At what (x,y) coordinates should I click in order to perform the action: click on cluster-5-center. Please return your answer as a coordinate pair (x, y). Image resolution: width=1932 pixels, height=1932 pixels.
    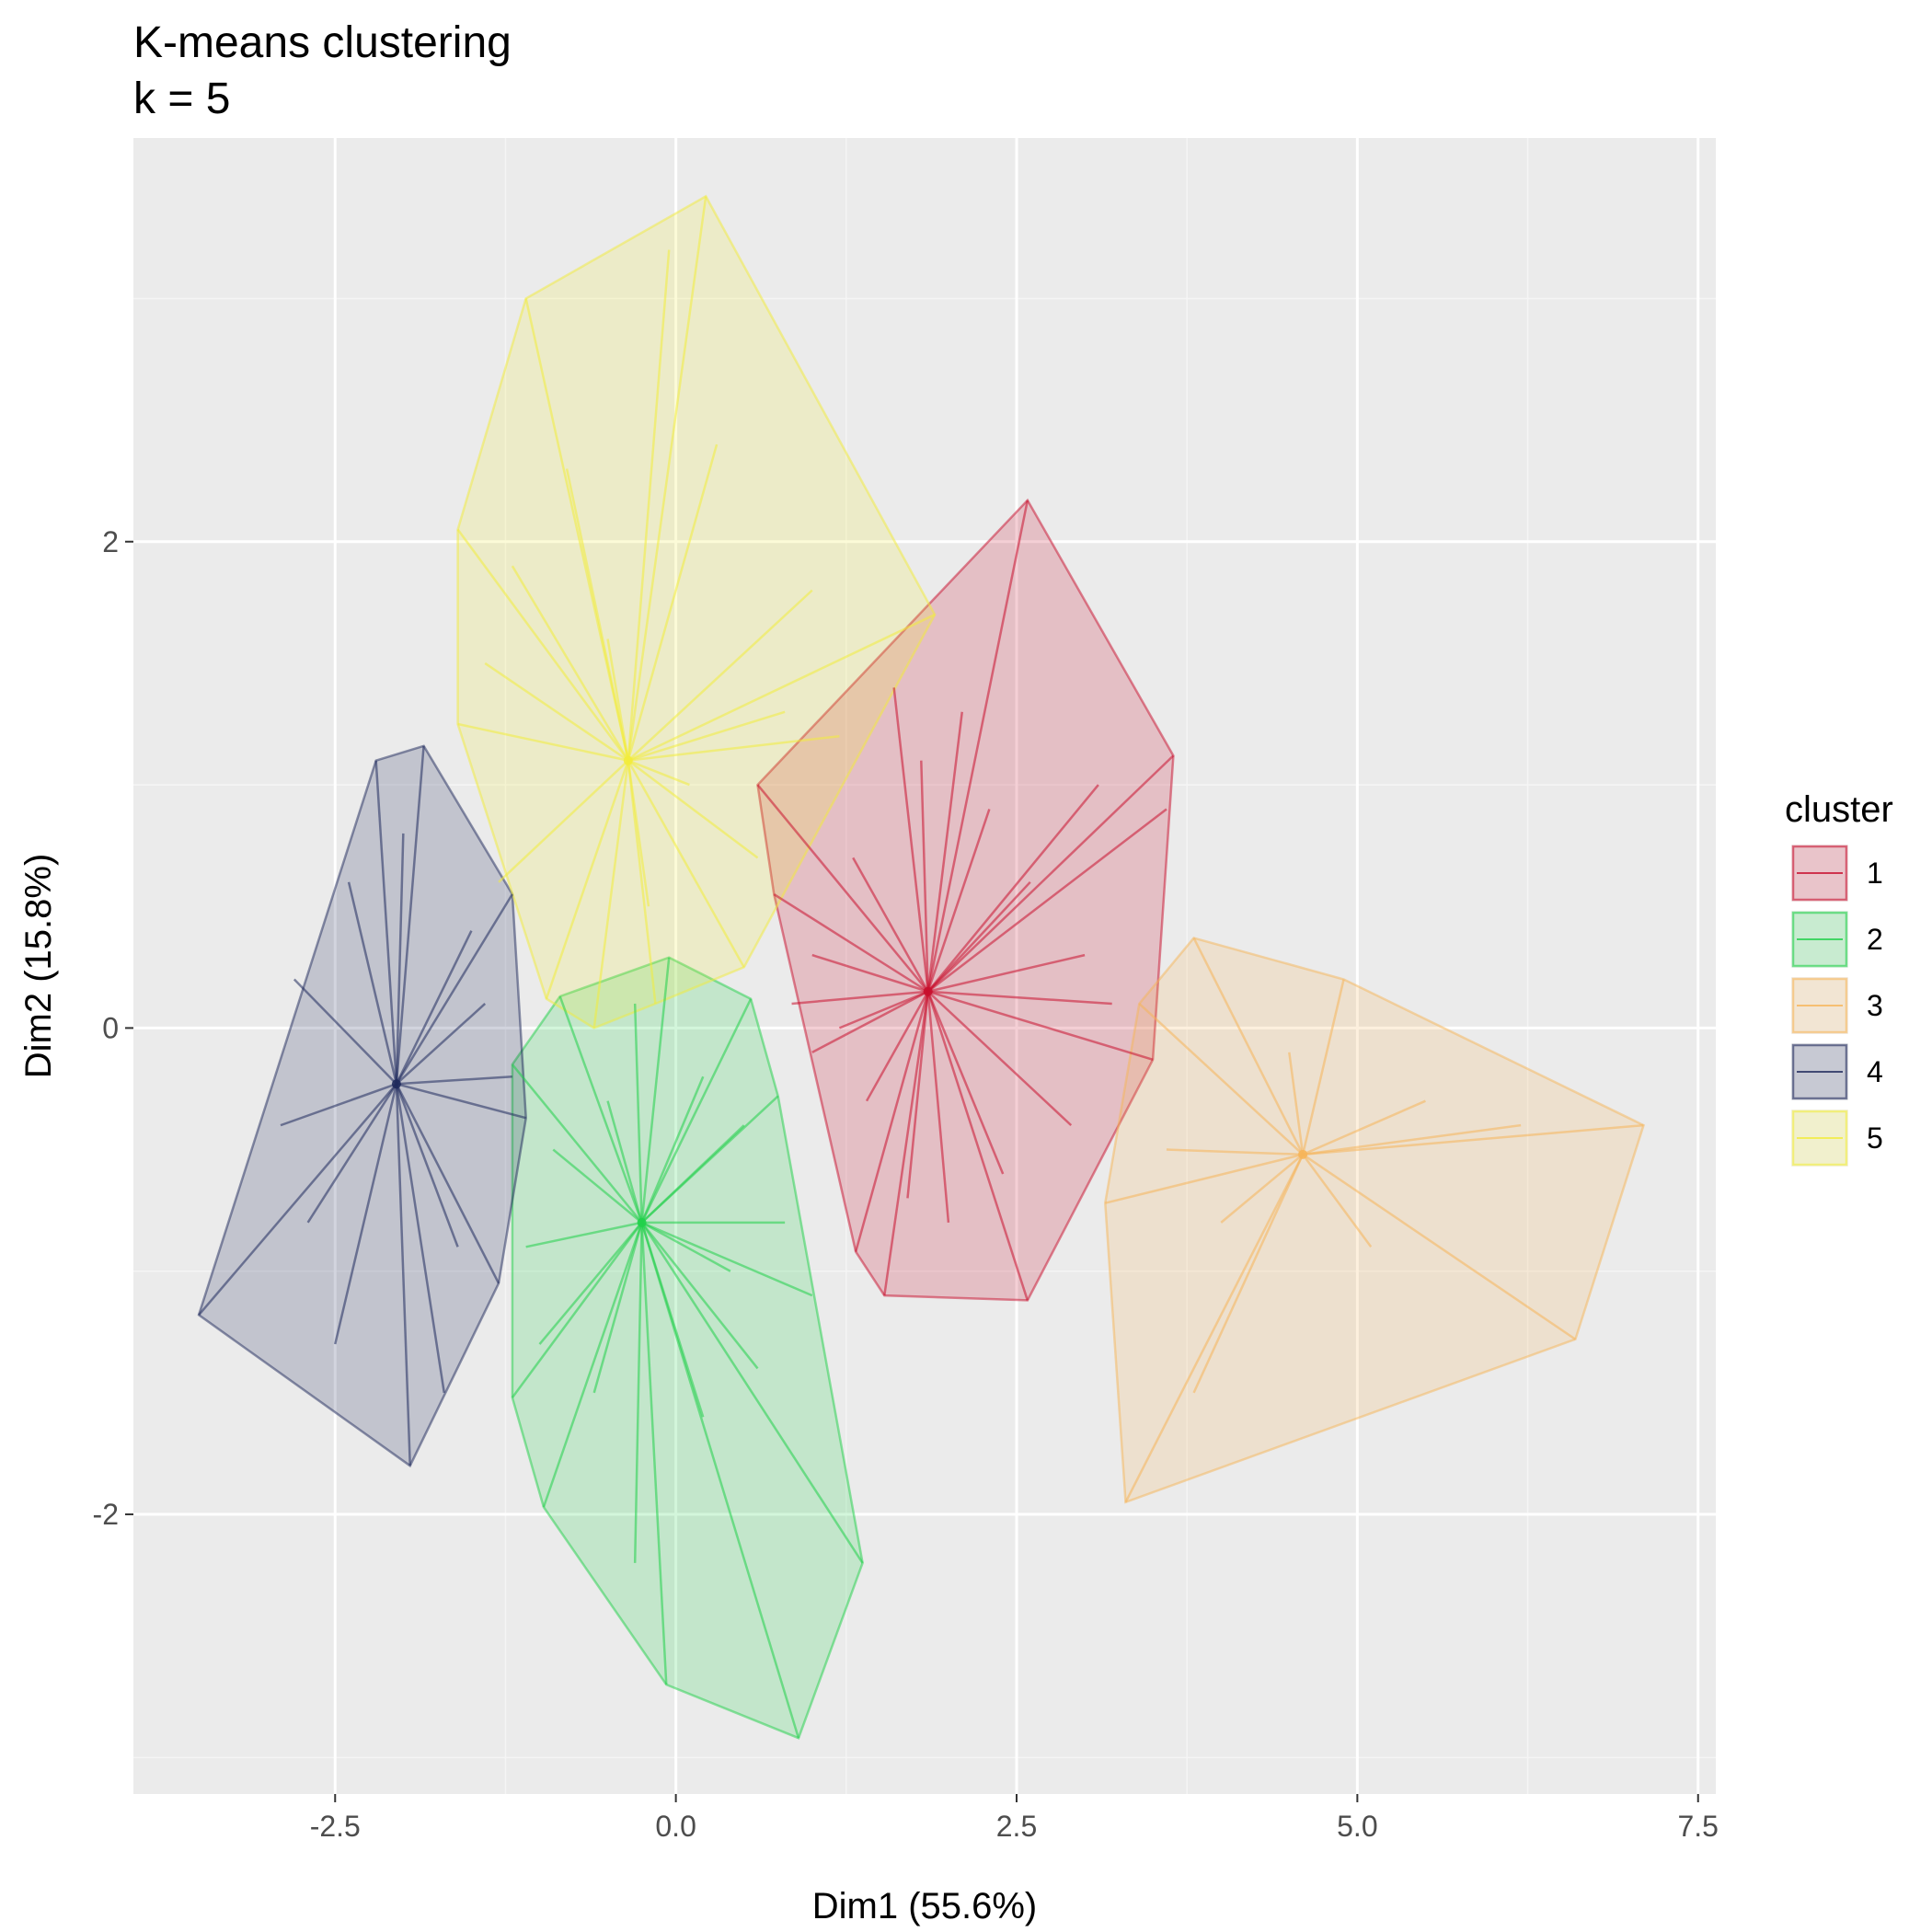
    Looking at the image, I should click on (628, 760).